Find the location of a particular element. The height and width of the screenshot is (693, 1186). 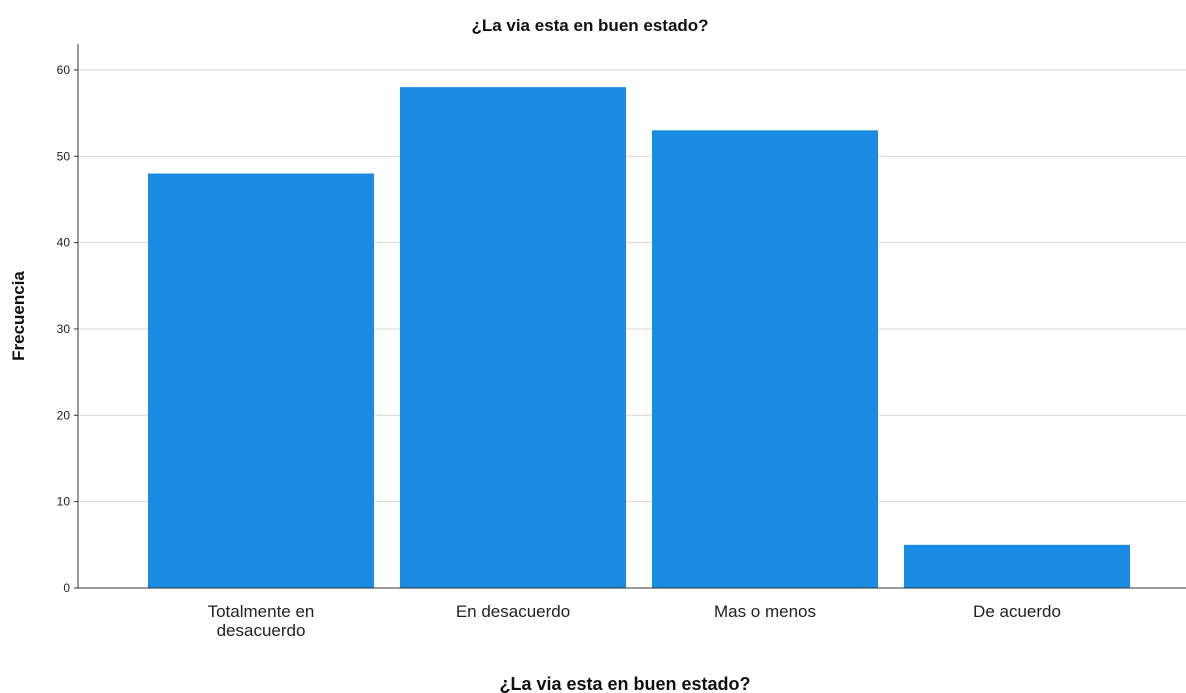

y-axis-ticks: 0 10 20 30 40 50 60 is located at coordinates (67, 329).